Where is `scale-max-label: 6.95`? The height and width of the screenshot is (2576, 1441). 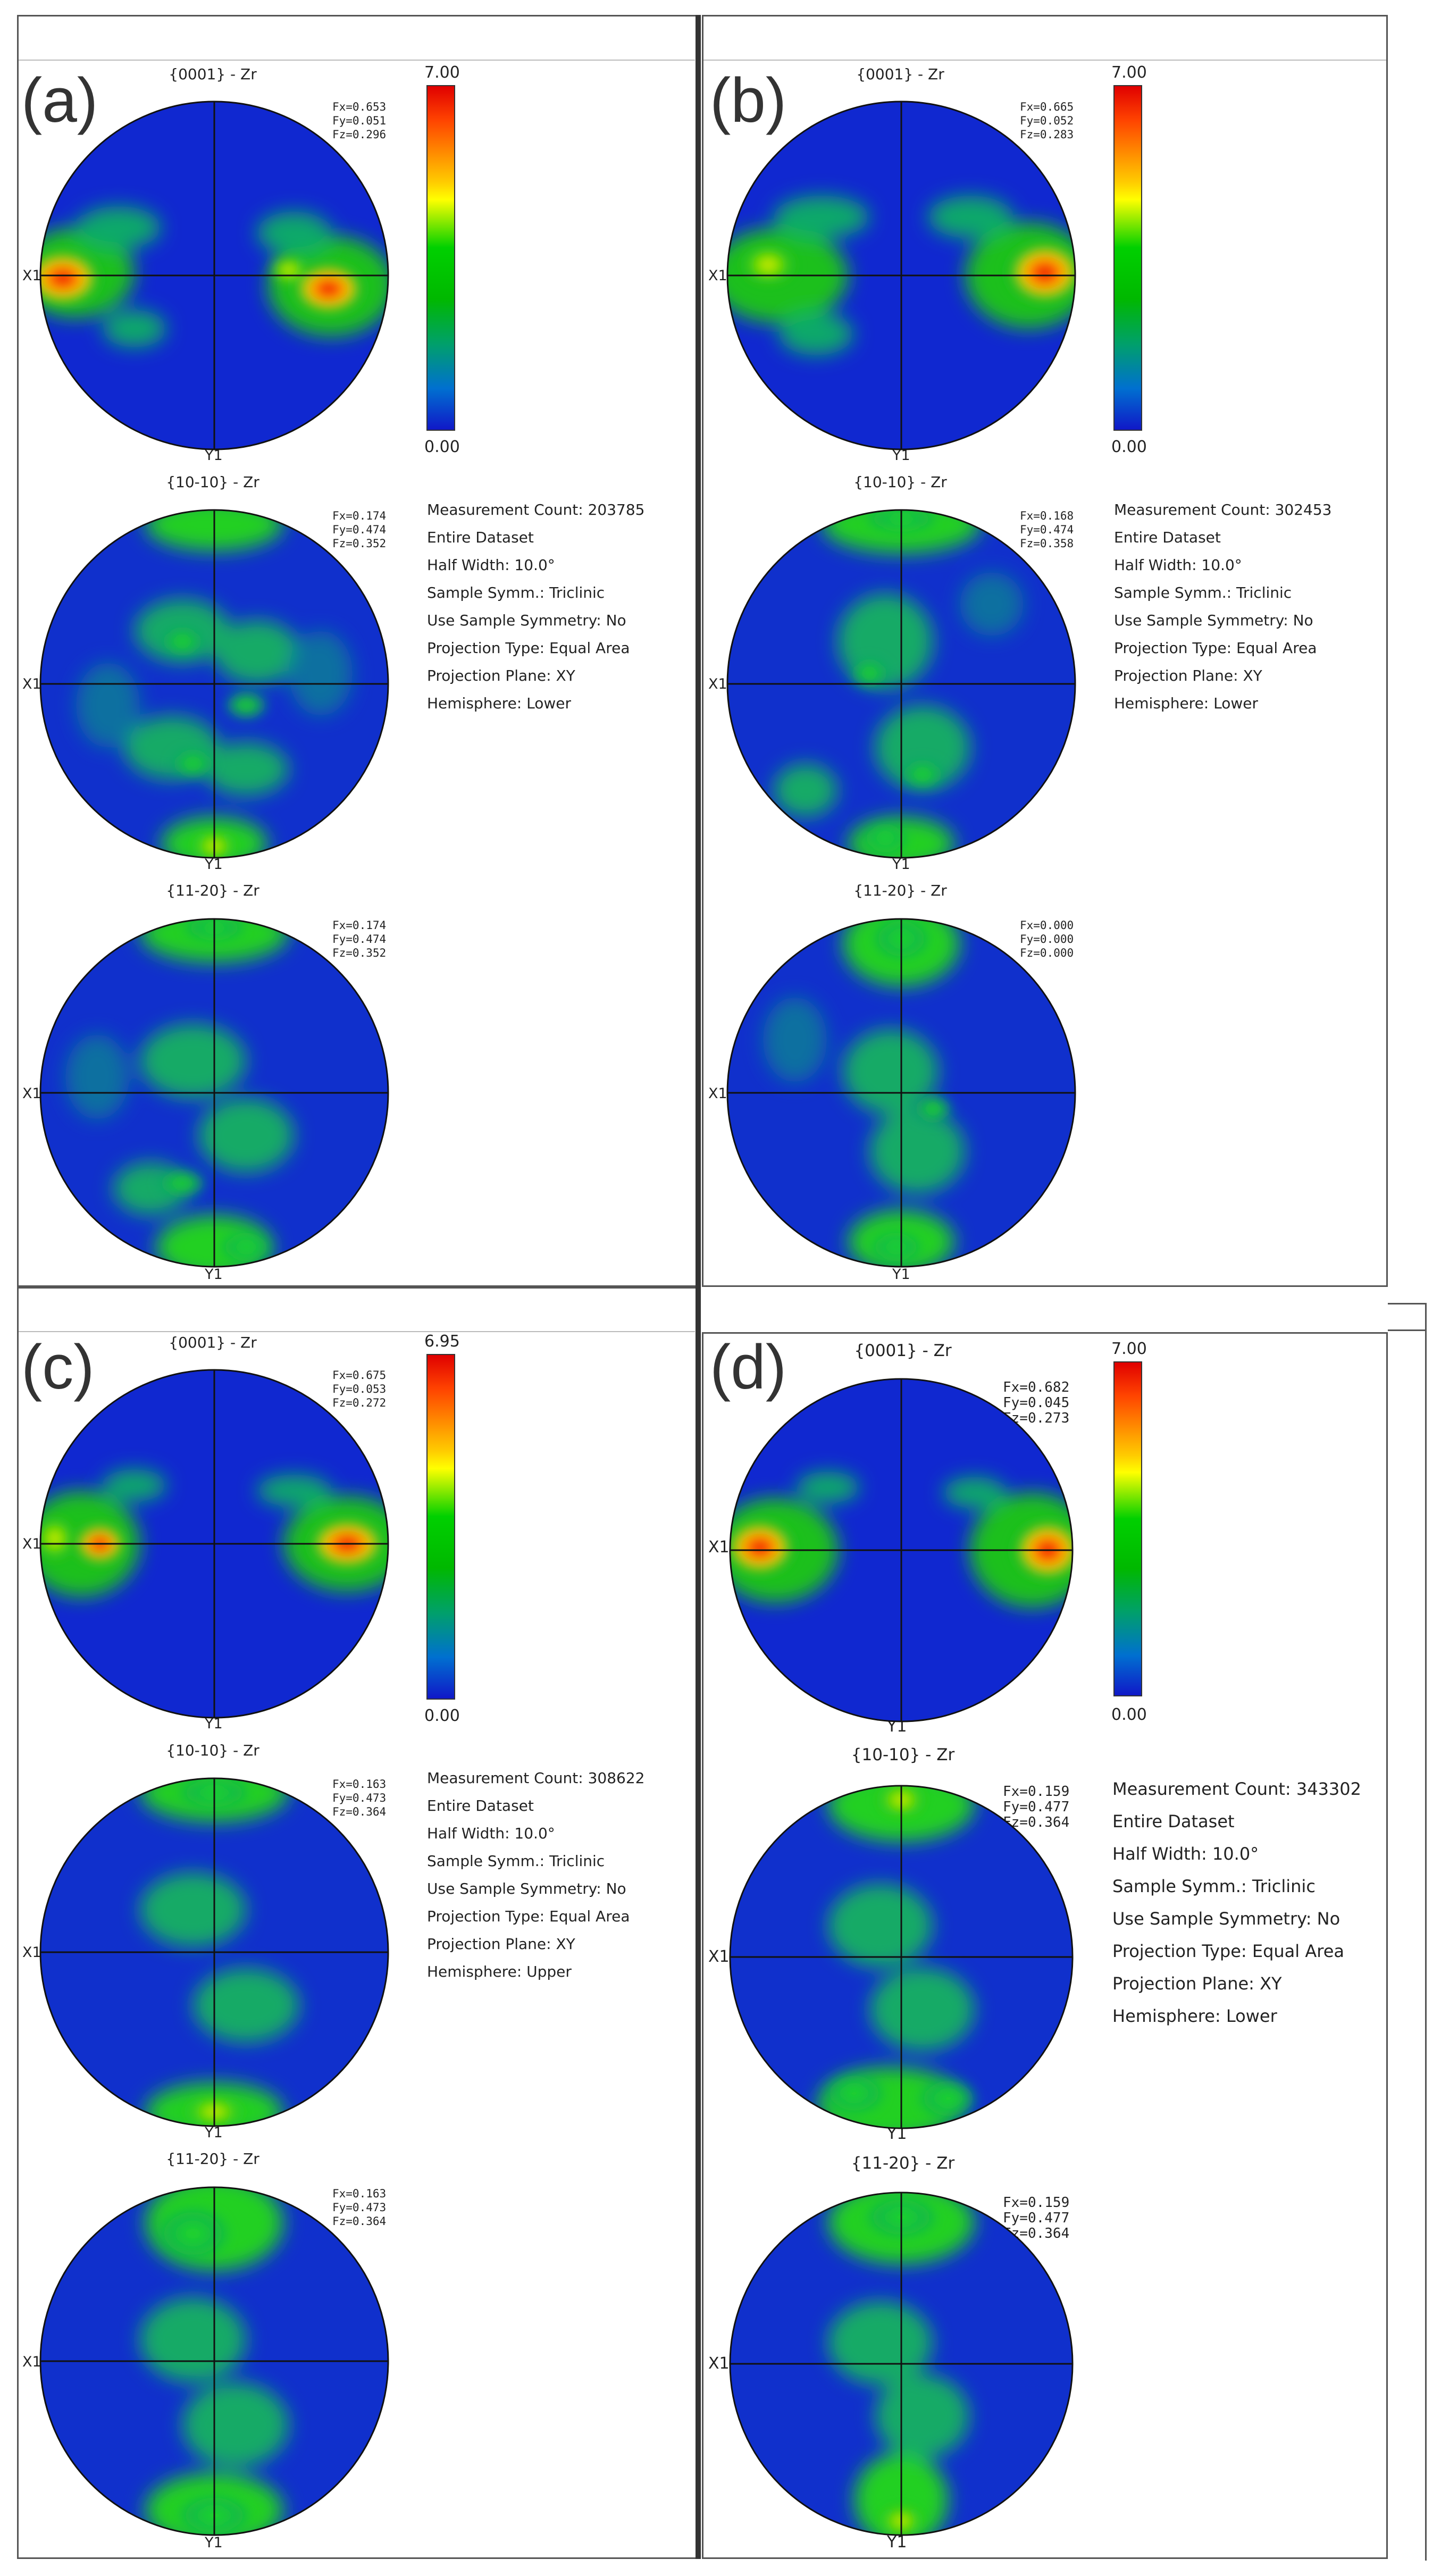
scale-max-label: 6.95 is located at coordinates (442, 1341).